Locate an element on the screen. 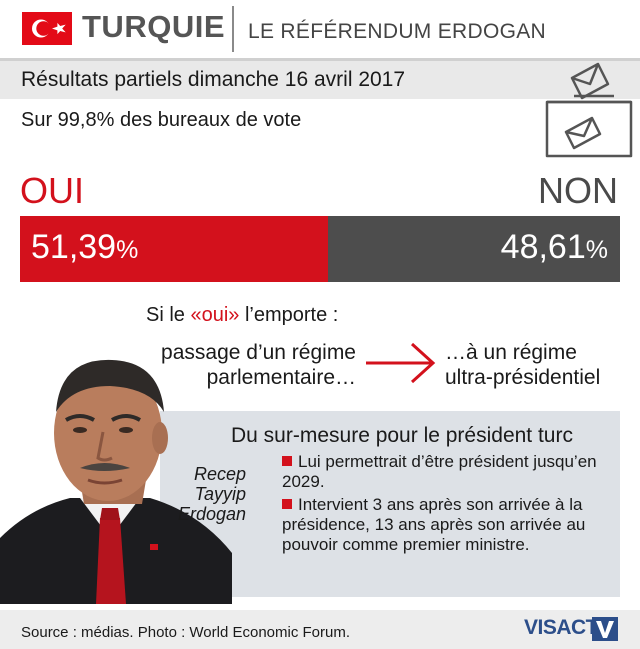 Image resolution: width=640 pixels, height=649 pixels. arrow-right-icon is located at coordinates (402, 365).